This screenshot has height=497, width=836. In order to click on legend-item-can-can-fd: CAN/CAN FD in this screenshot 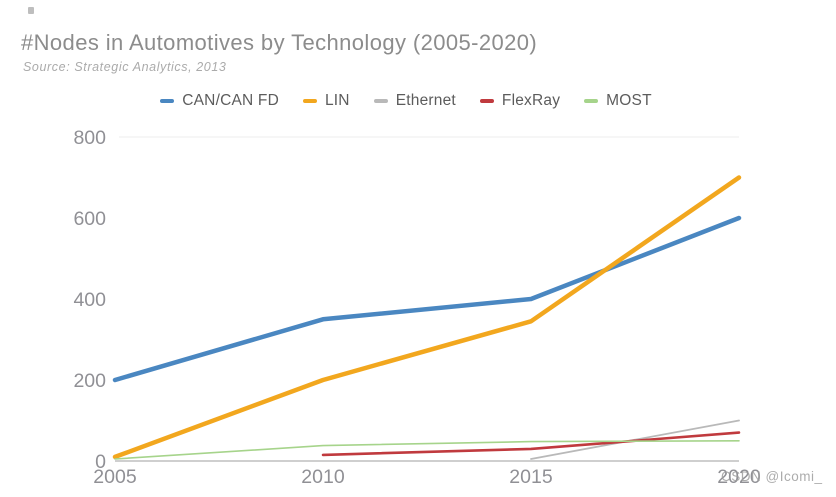, I will do `click(219, 101)`.